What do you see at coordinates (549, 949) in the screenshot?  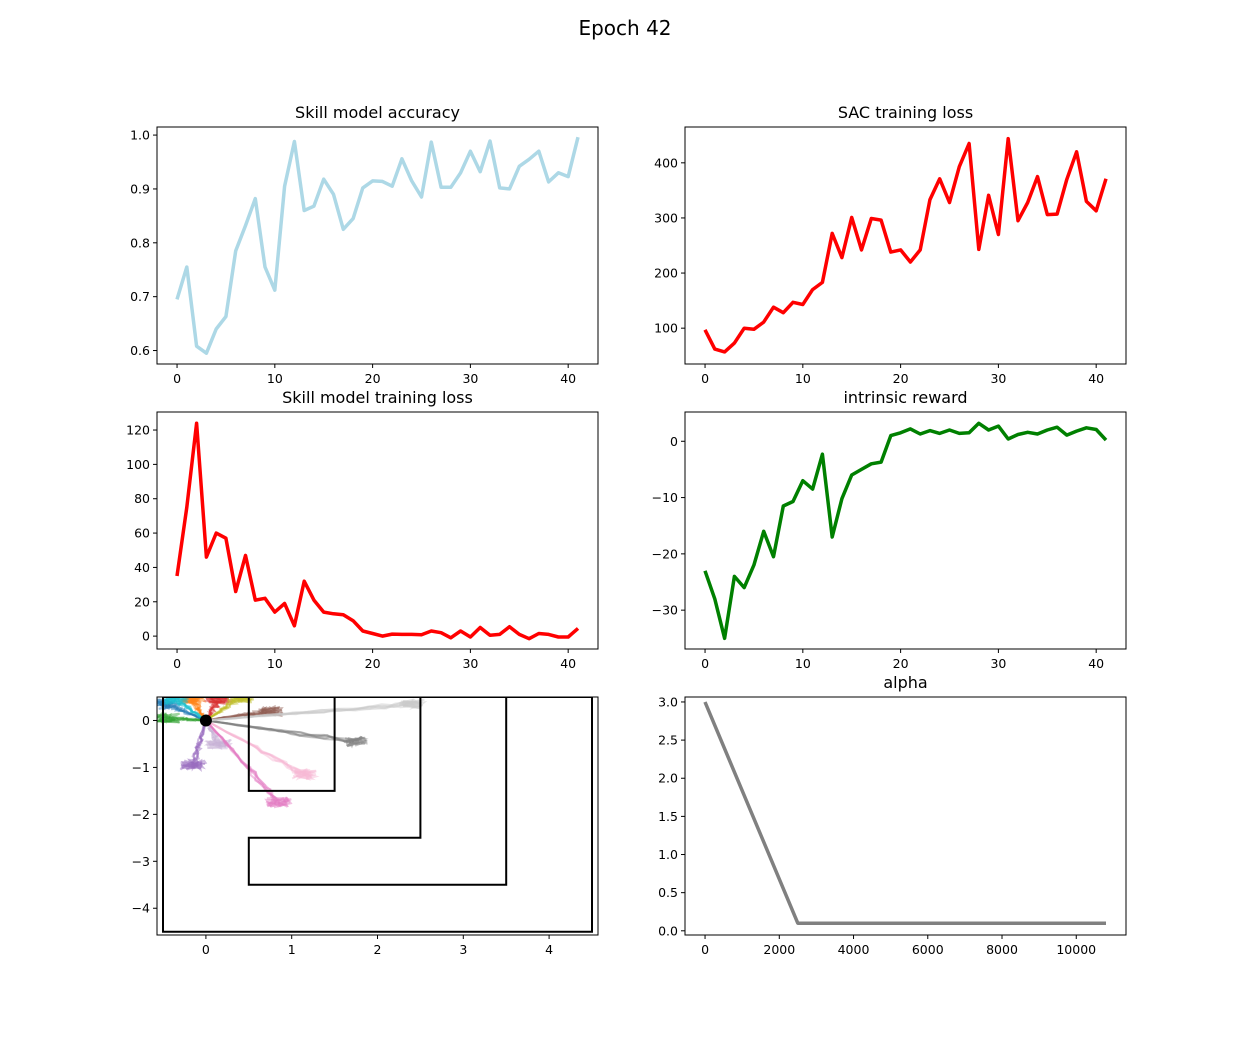 I see `x-tick-label: 4` at bounding box center [549, 949].